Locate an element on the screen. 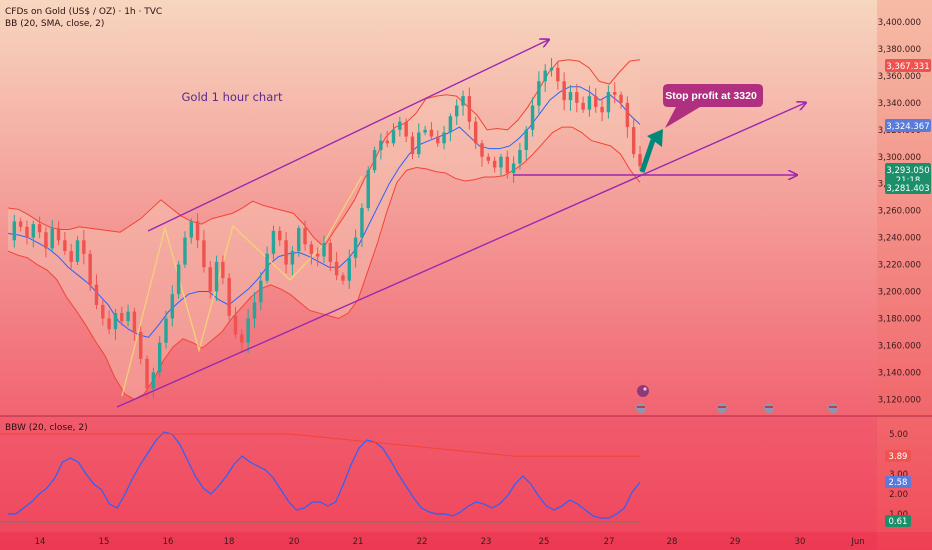 This screenshot has width=932, height=550. bb-lower-label: 3,281.403 is located at coordinates (907, 189).